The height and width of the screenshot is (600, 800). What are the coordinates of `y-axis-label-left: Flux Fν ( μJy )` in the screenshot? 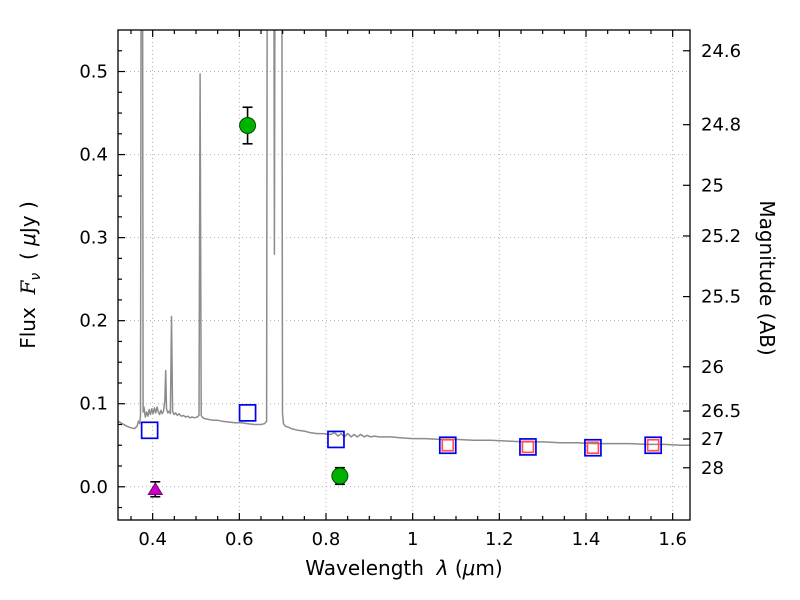 It's located at (30, 275).